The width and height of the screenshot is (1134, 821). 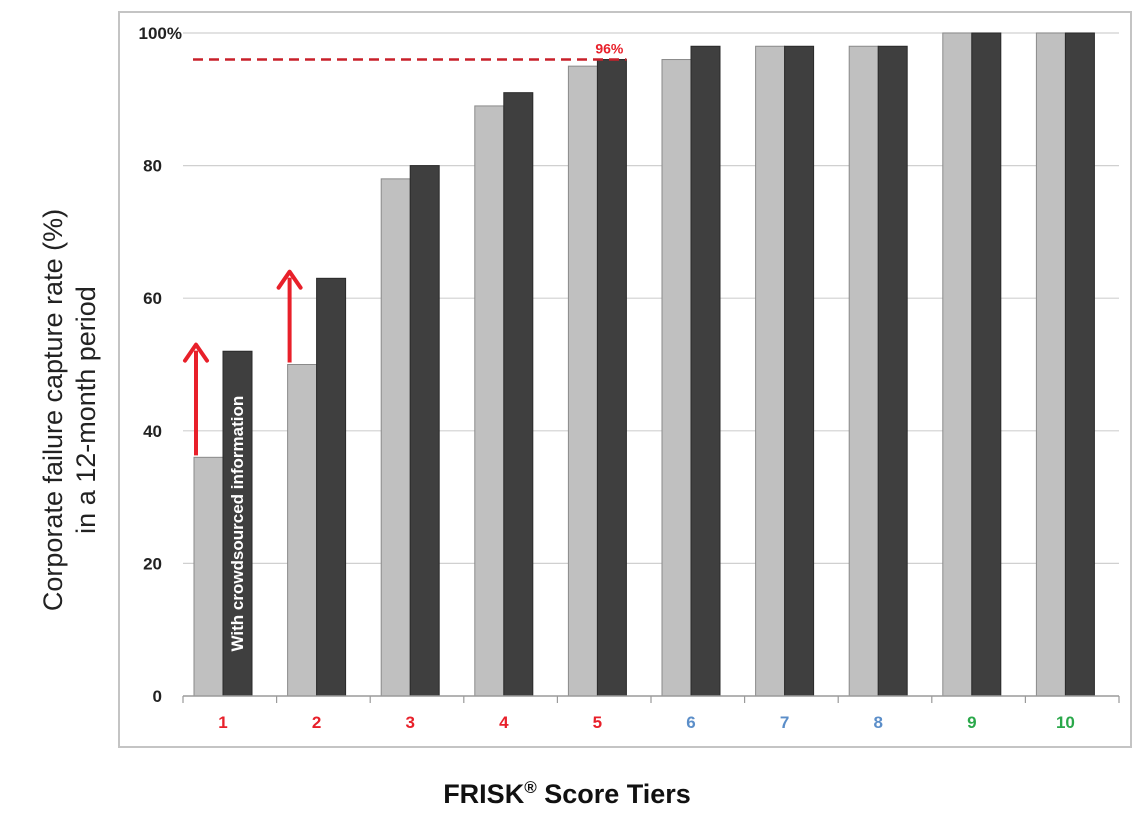 What do you see at coordinates (157, 696) in the screenshot?
I see `y-tick-label: 0` at bounding box center [157, 696].